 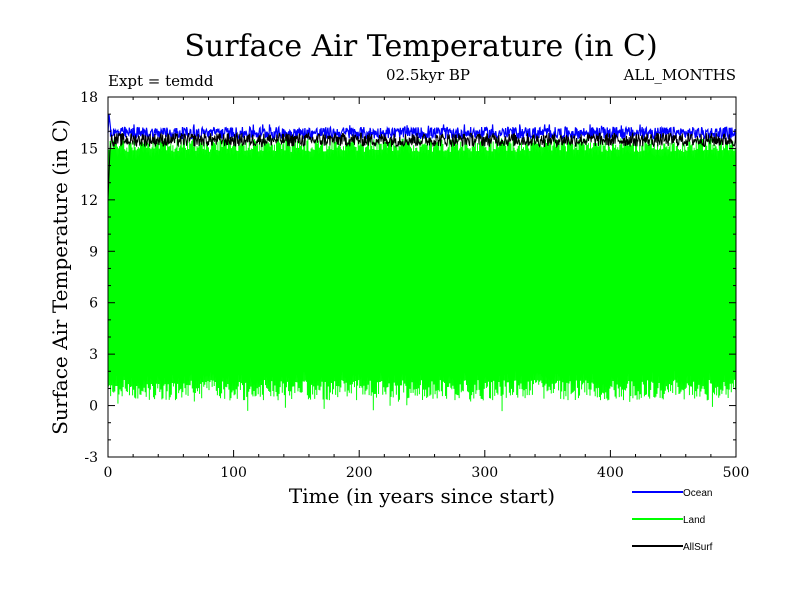 What do you see at coordinates (359, 473) in the screenshot?
I see `x-tick-label: 200` at bounding box center [359, 473].